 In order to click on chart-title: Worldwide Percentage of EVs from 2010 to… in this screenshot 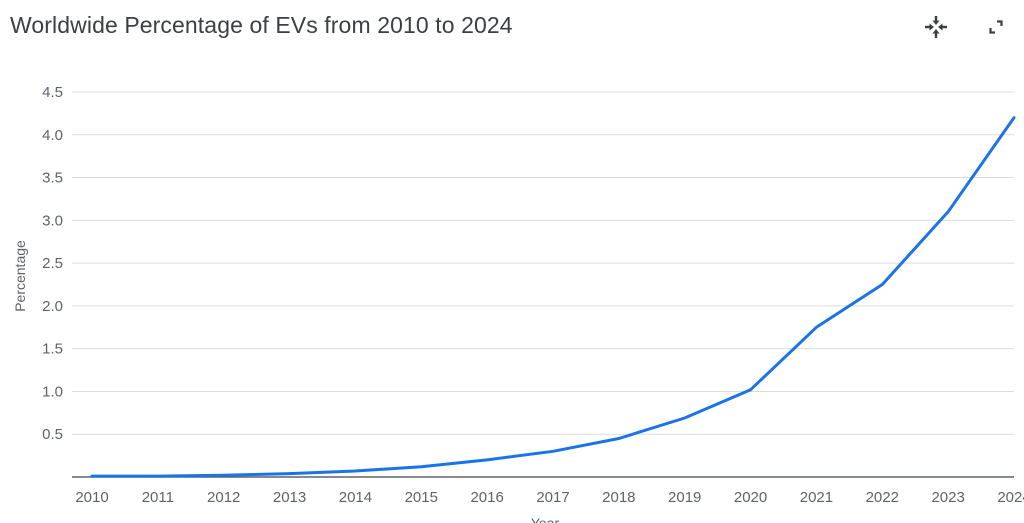, I will do `click(261, 25)`.